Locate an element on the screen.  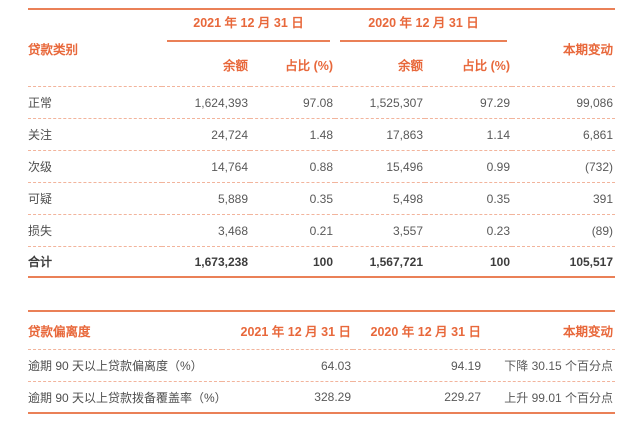
cell-ratio-2021: 97.08 is located at coordinates (293, 103).